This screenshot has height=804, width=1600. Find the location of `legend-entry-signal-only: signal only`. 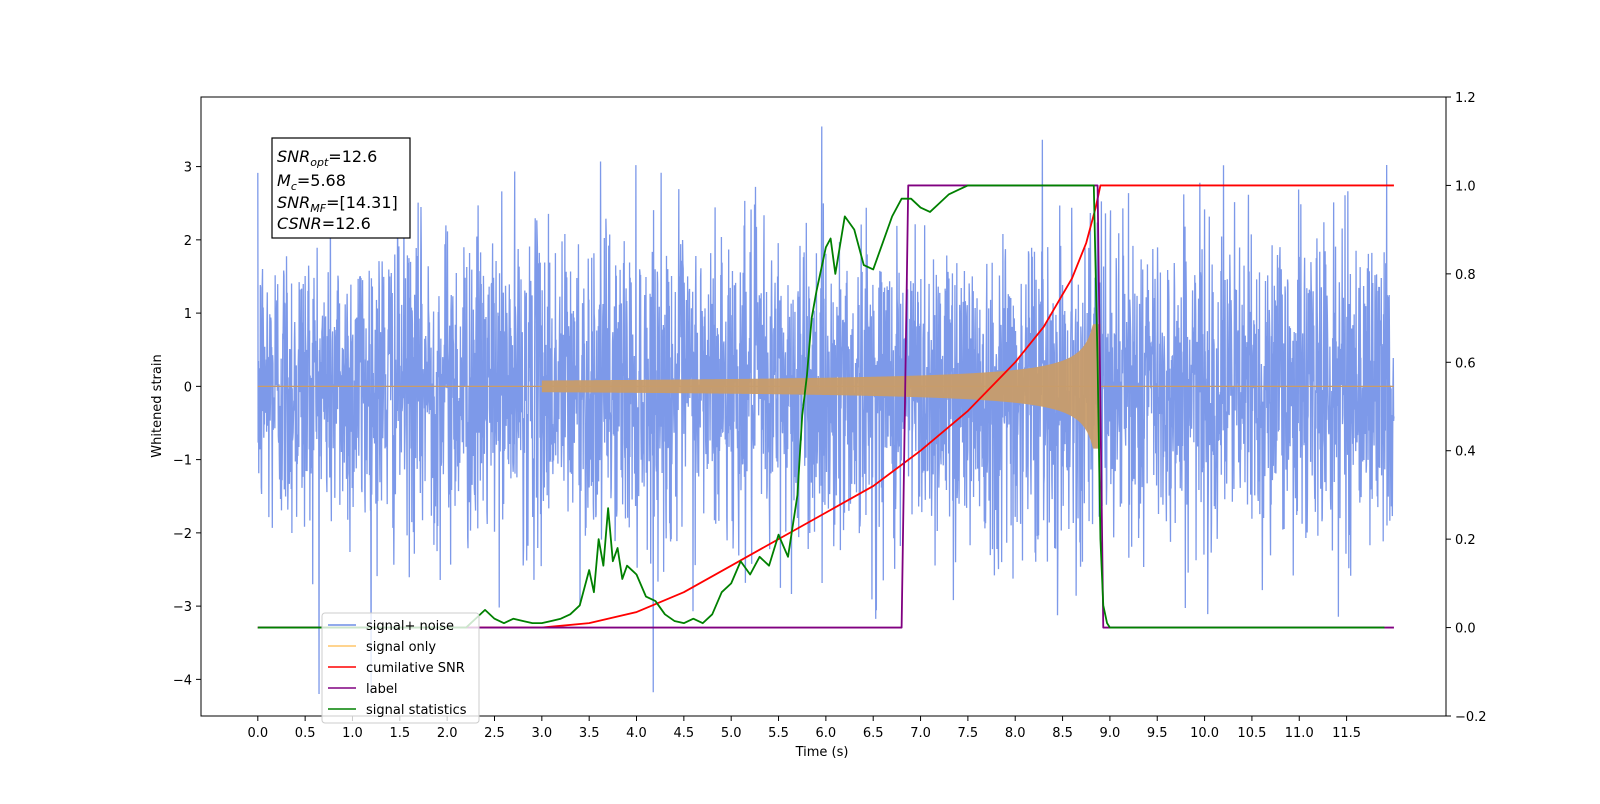

legend-entry-signal-only: signal only is located at coordinates (382, 647).